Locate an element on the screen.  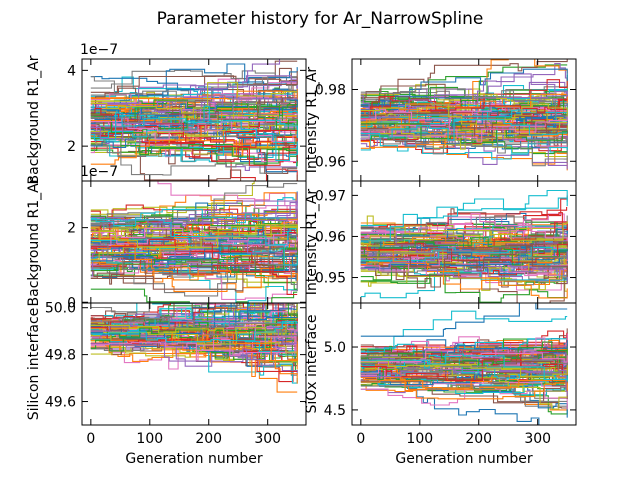
y-tick-label: 2 is located at coordinates (71, 147).